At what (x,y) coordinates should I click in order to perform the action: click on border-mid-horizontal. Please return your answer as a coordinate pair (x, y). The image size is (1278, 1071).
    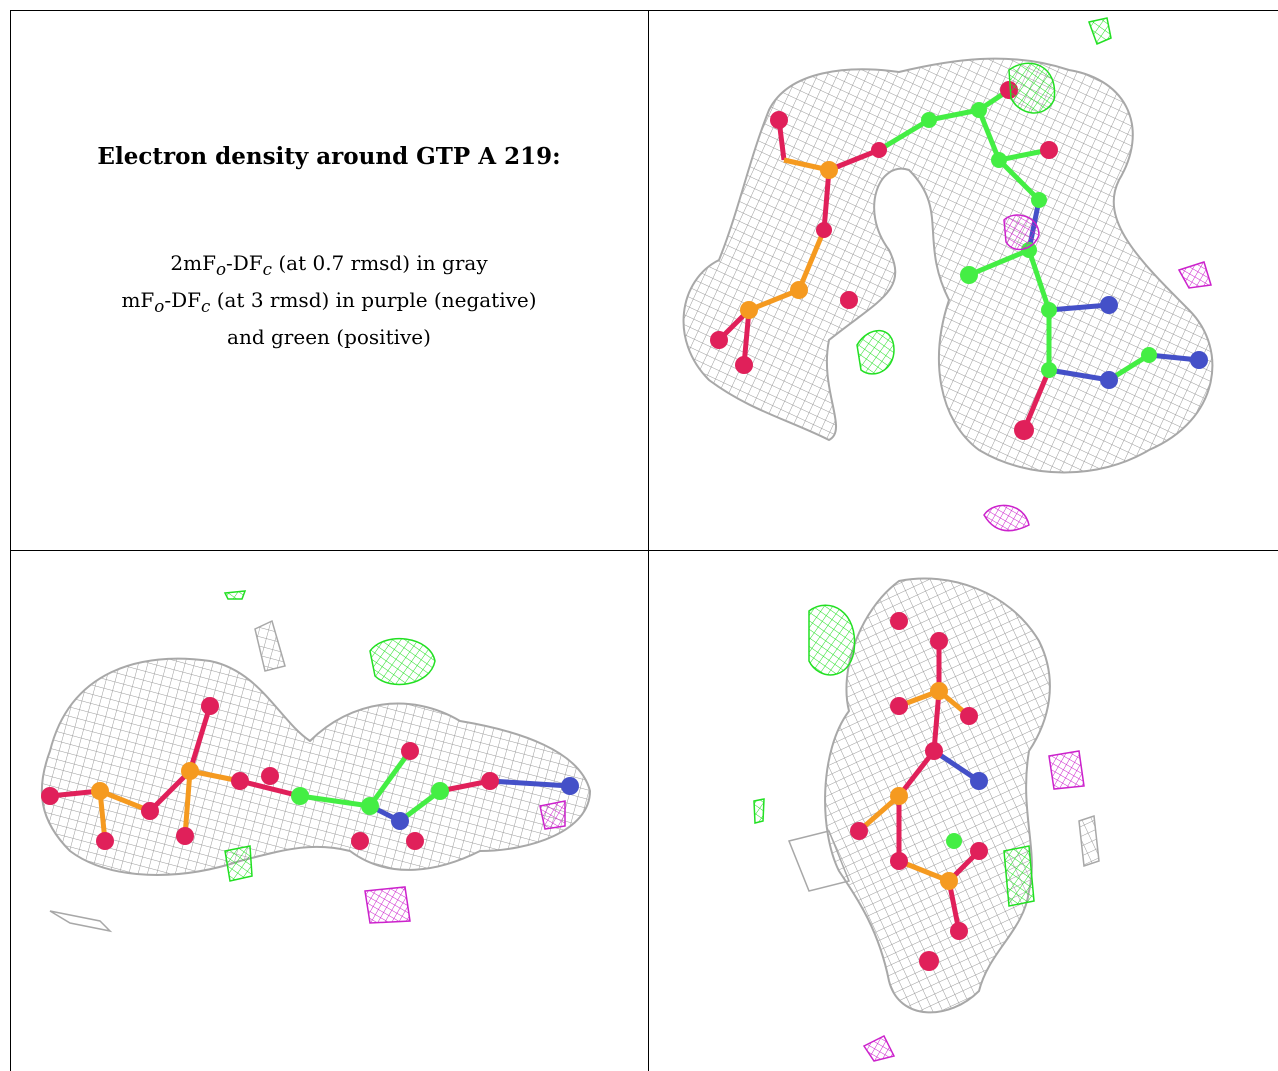
    Looking at the image, I should click on (644, 550).